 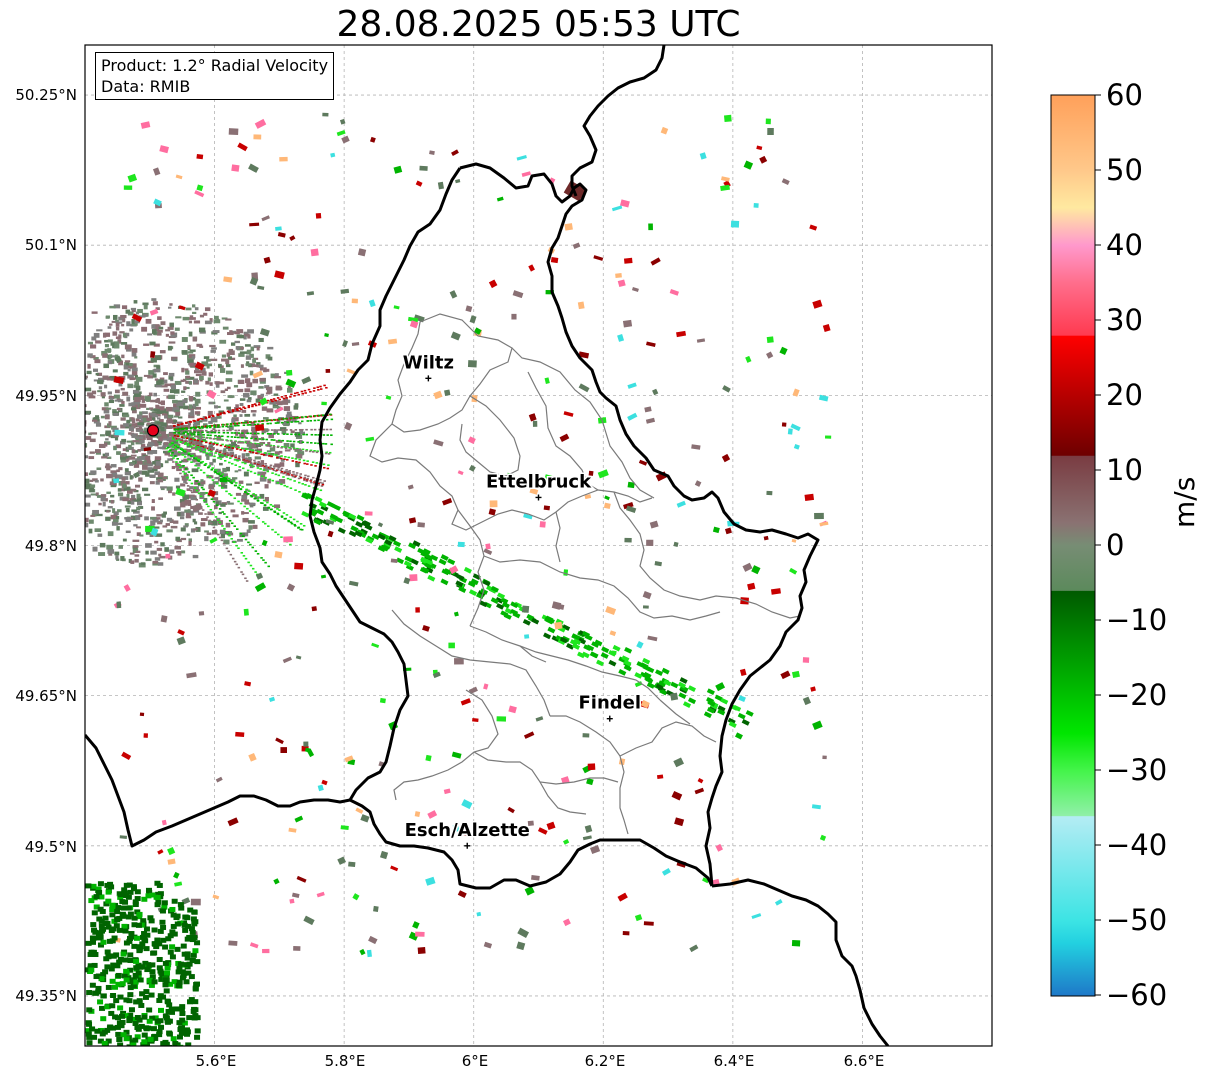 What do you see at coordinates (46, 396) in the screenshot?
I see `lat-tick-label: 49.95°N` at bounding box center [46, 396].